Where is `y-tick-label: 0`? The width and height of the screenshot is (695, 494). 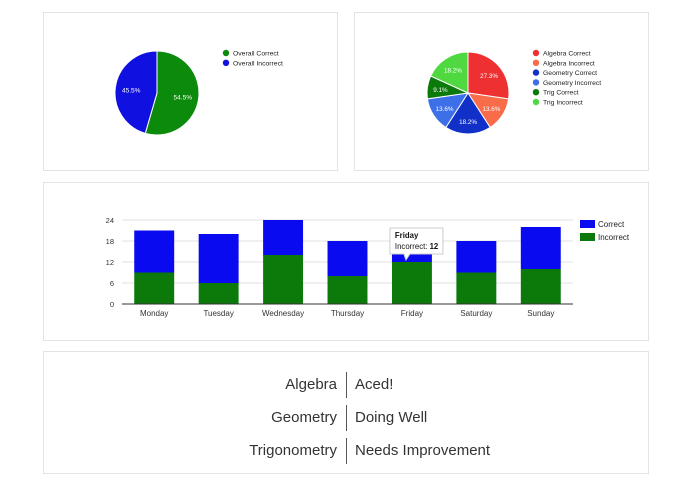 y-tick-label: 0 is located at coordinates (112, 304).